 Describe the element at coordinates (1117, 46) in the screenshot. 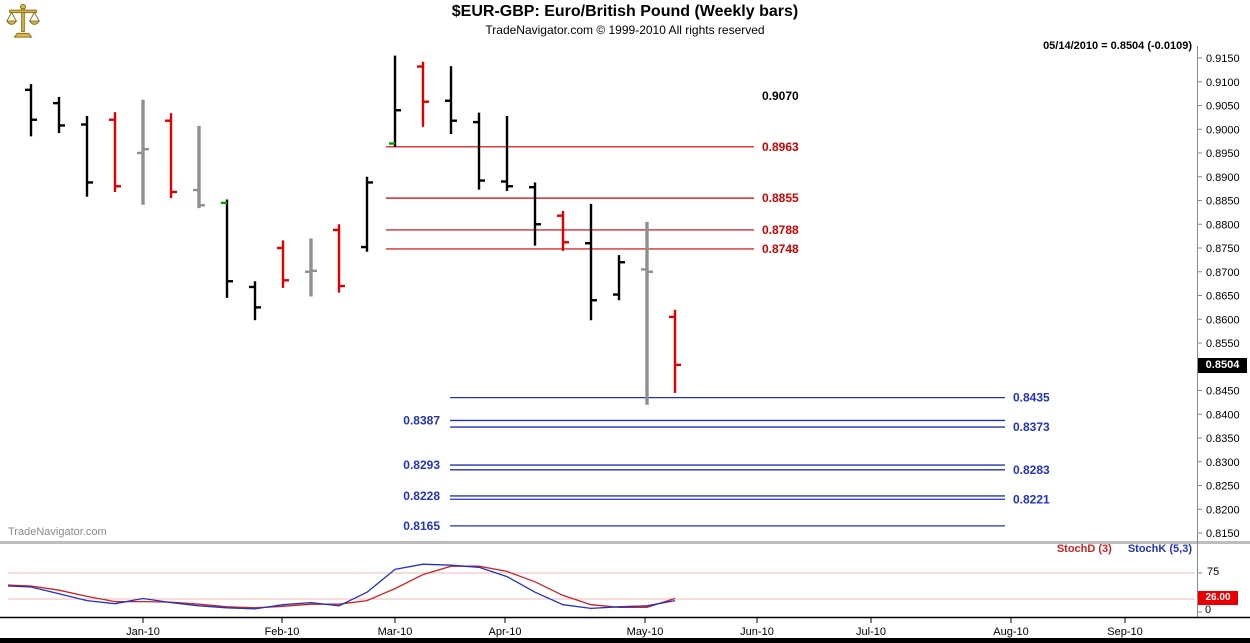

I see `last-bar-quote-annotation: 05/14/2010 = 0.8504 (-0.0109)` at that location.